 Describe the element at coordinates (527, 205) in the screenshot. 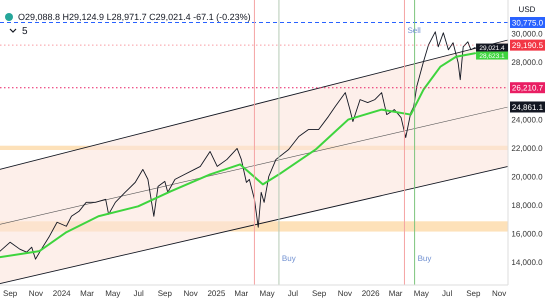

I see `y-tick-label: 18,000.0` at that location.